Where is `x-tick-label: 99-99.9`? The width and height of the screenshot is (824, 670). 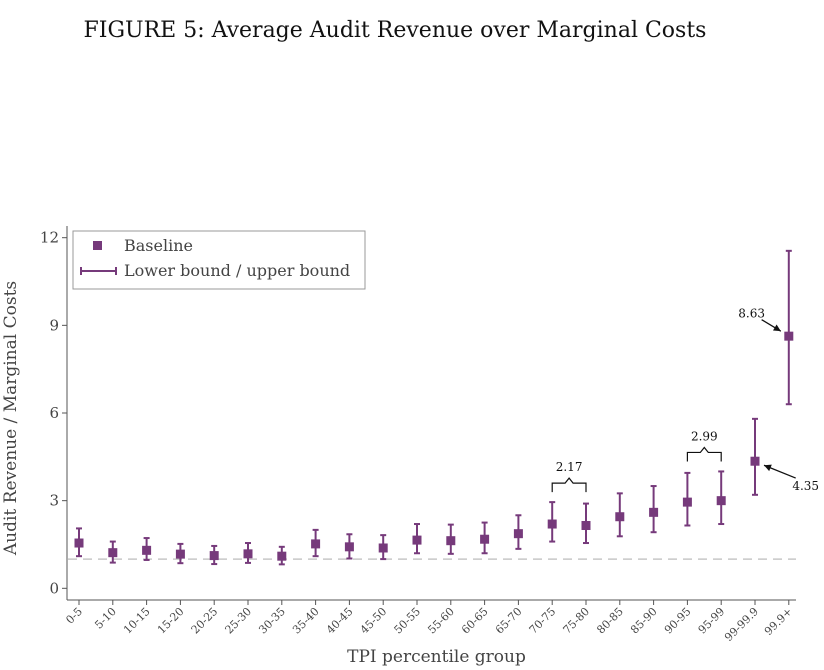
x-tick-label: 99-99.9 is located at coordinates (741, 624).